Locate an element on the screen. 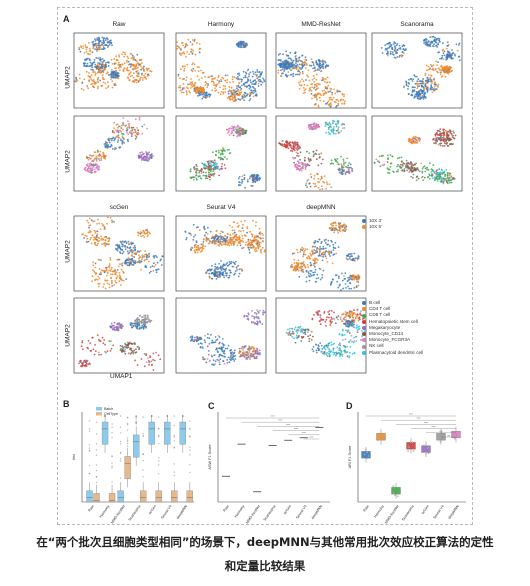  umap-celltype-top-0-frame is located at coordinates (119, 153).